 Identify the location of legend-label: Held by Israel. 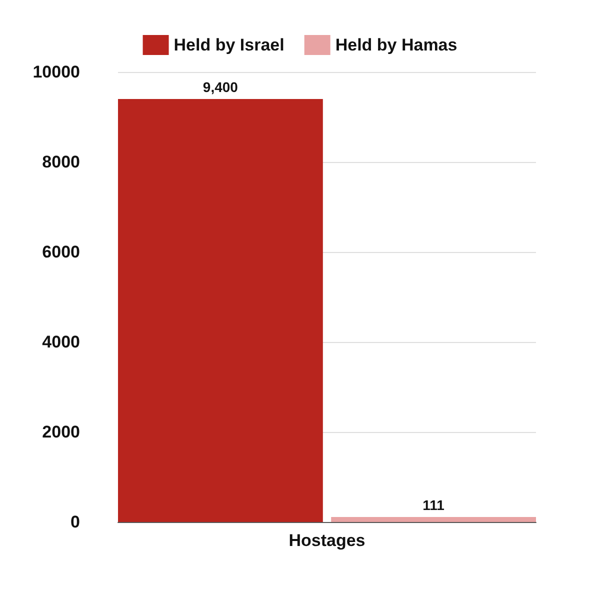
(229, 45).